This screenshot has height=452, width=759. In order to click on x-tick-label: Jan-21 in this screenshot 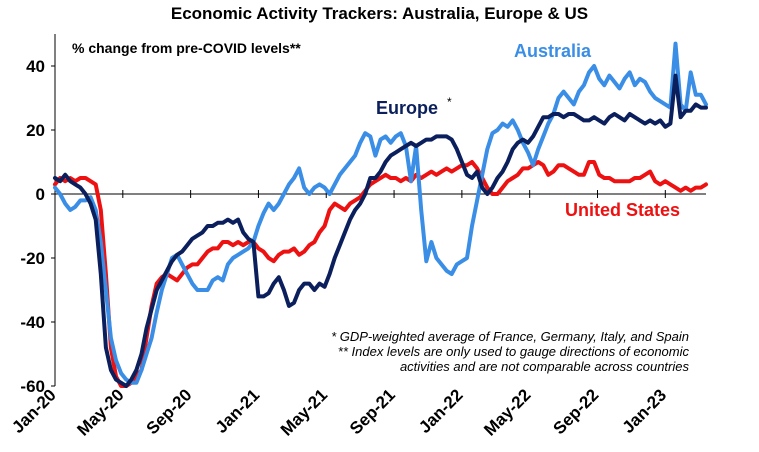, I will do `click(238, 411)`.